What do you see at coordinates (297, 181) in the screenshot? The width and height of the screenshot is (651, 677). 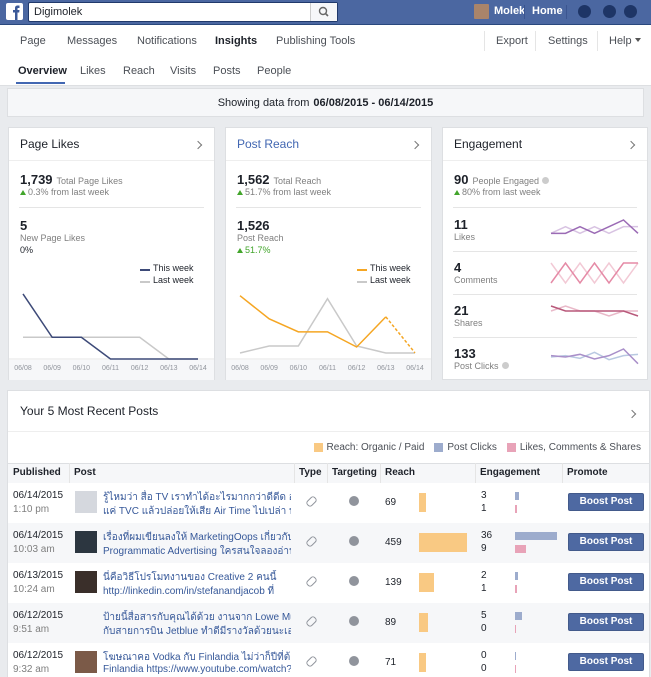 I see `total-label: Total Reach` at bounding box center [297, 181].